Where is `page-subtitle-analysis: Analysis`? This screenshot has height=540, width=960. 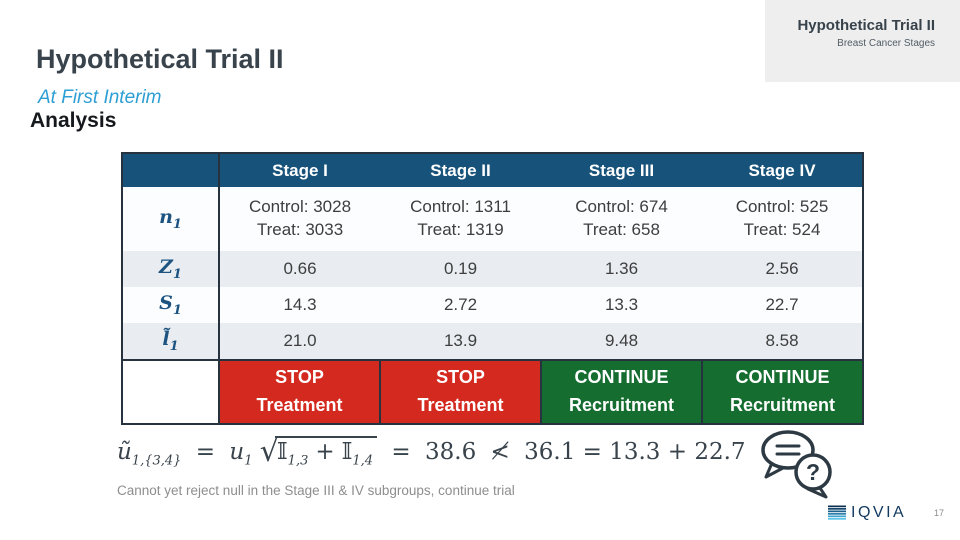
page-subtitle-analysis: Analysis is located at coordinates (73, 120).